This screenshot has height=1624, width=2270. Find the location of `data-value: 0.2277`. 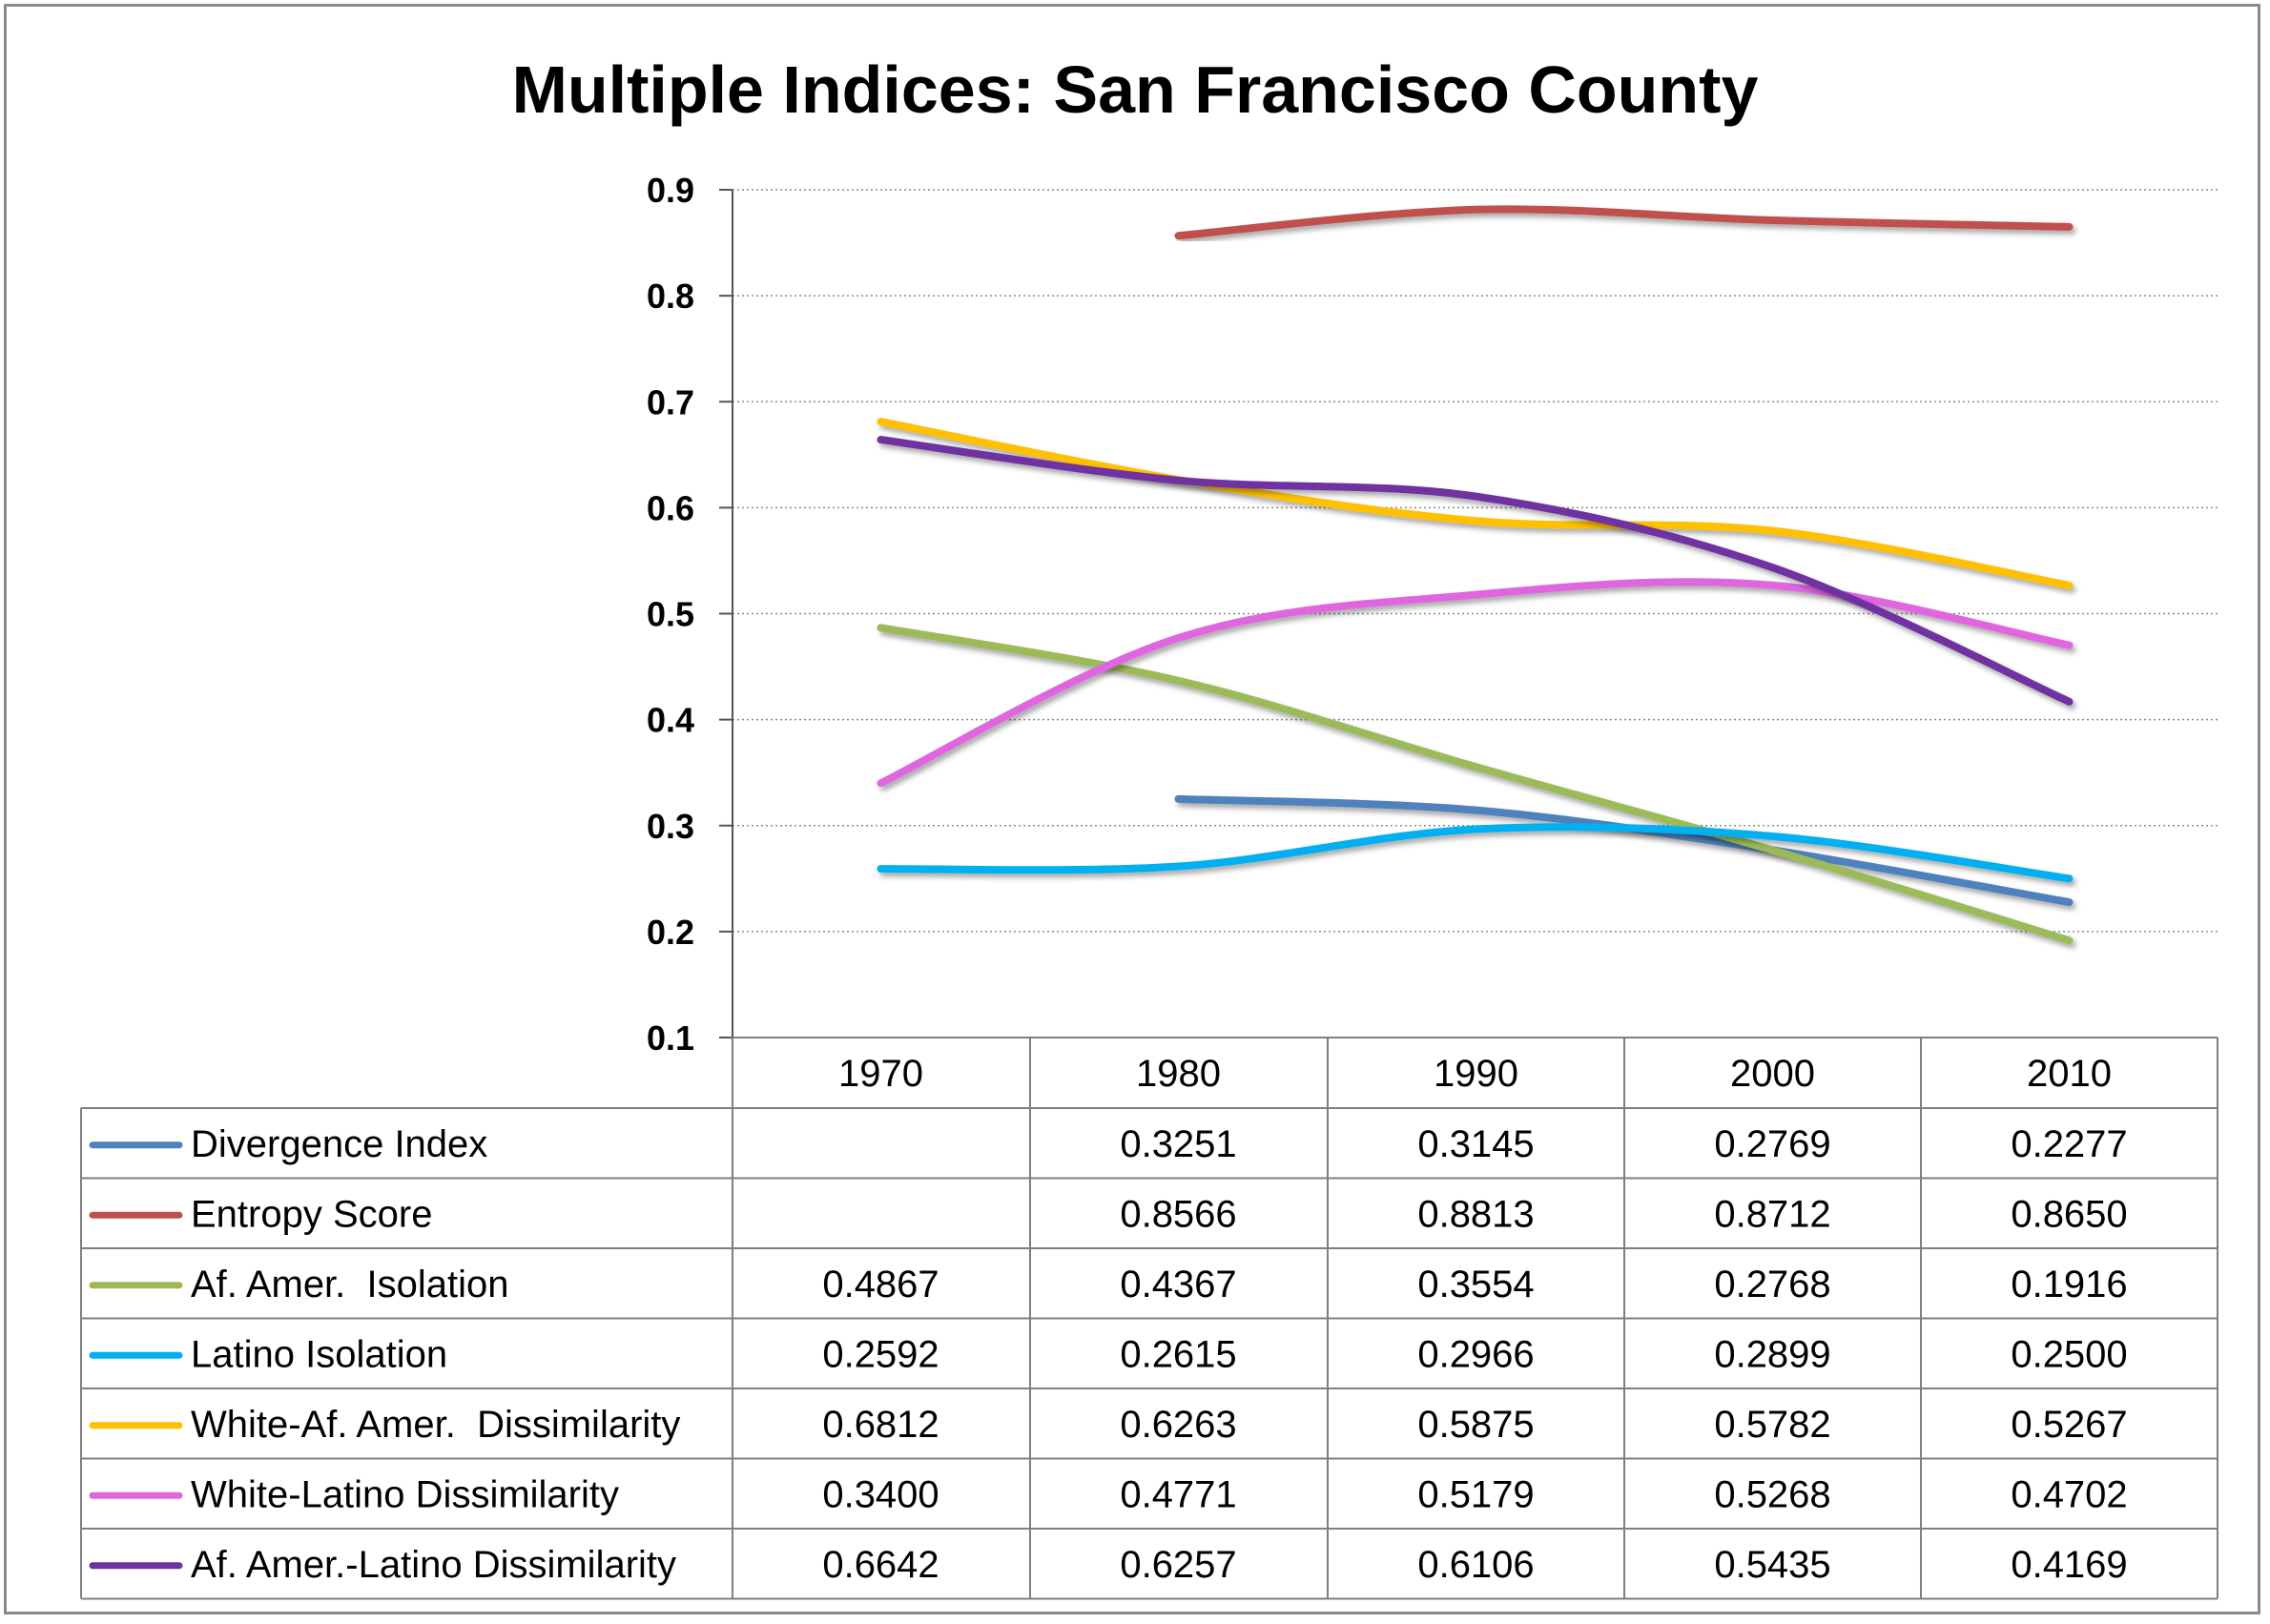

data-value: 0.2277 is located at coordinates (2069, 1144).